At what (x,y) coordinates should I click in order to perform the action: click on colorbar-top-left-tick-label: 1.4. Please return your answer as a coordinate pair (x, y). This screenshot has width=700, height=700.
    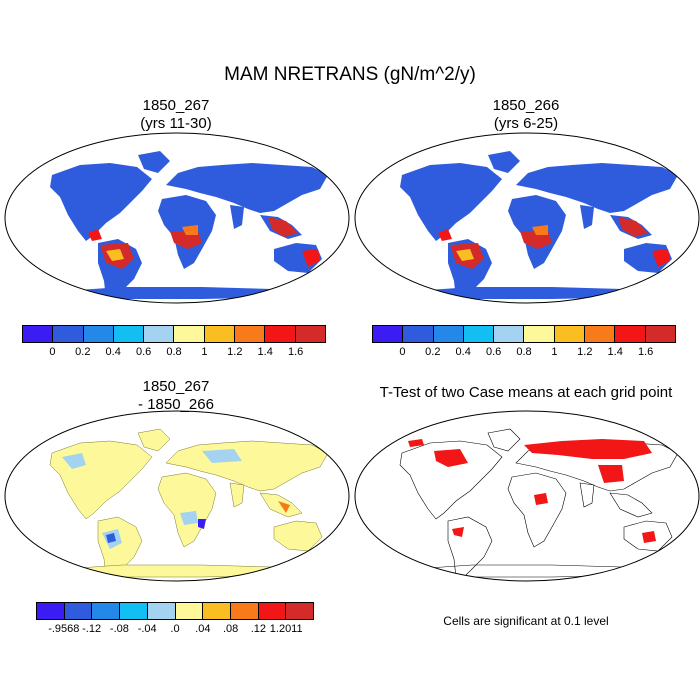
    Looking at the image, I should click on (265, 352).